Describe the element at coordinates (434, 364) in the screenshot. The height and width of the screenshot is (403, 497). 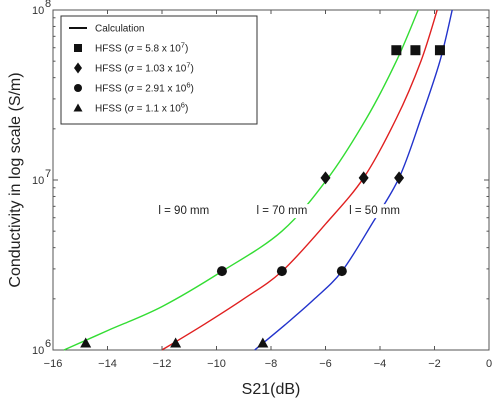
I see `x-tick-label: −2` at that location.